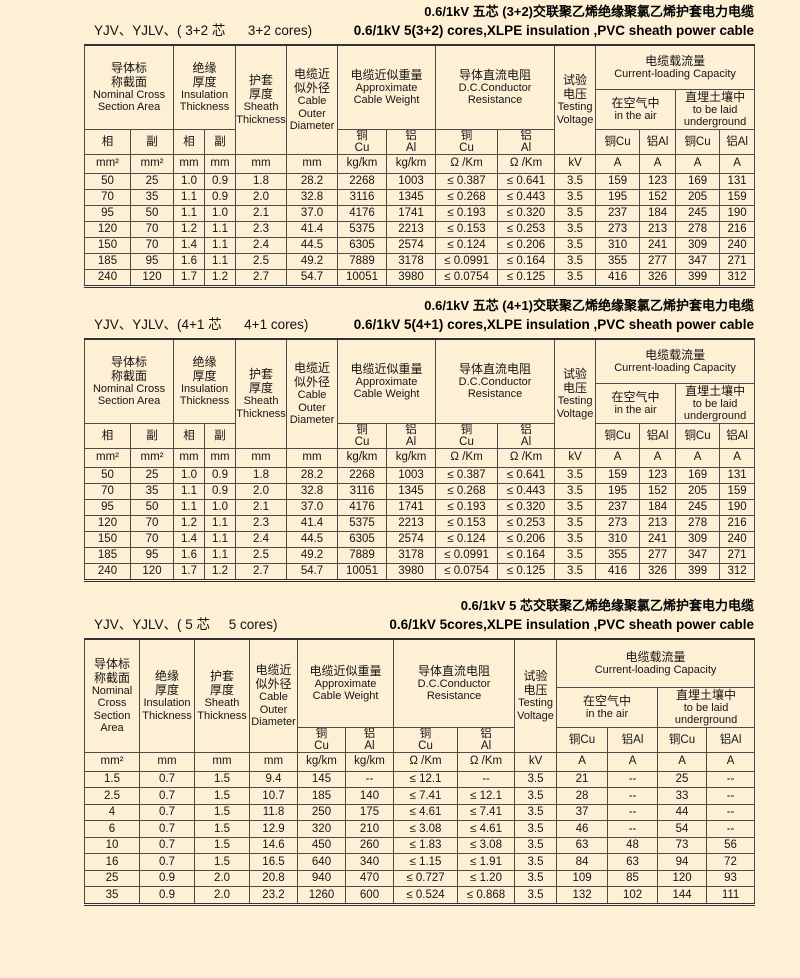 The height and width of the screenshot is (978, 800). Describe the element at coordinates (526, 523) in the screenshot. I see `table-cell: ≤ 0.253` at that location.